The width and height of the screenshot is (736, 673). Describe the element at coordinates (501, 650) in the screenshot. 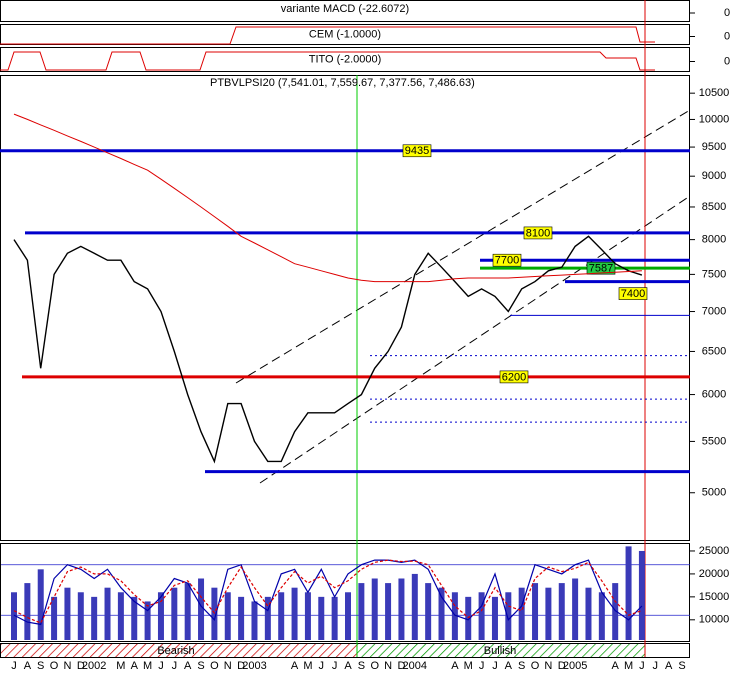

I see `bullish-band` at that location.